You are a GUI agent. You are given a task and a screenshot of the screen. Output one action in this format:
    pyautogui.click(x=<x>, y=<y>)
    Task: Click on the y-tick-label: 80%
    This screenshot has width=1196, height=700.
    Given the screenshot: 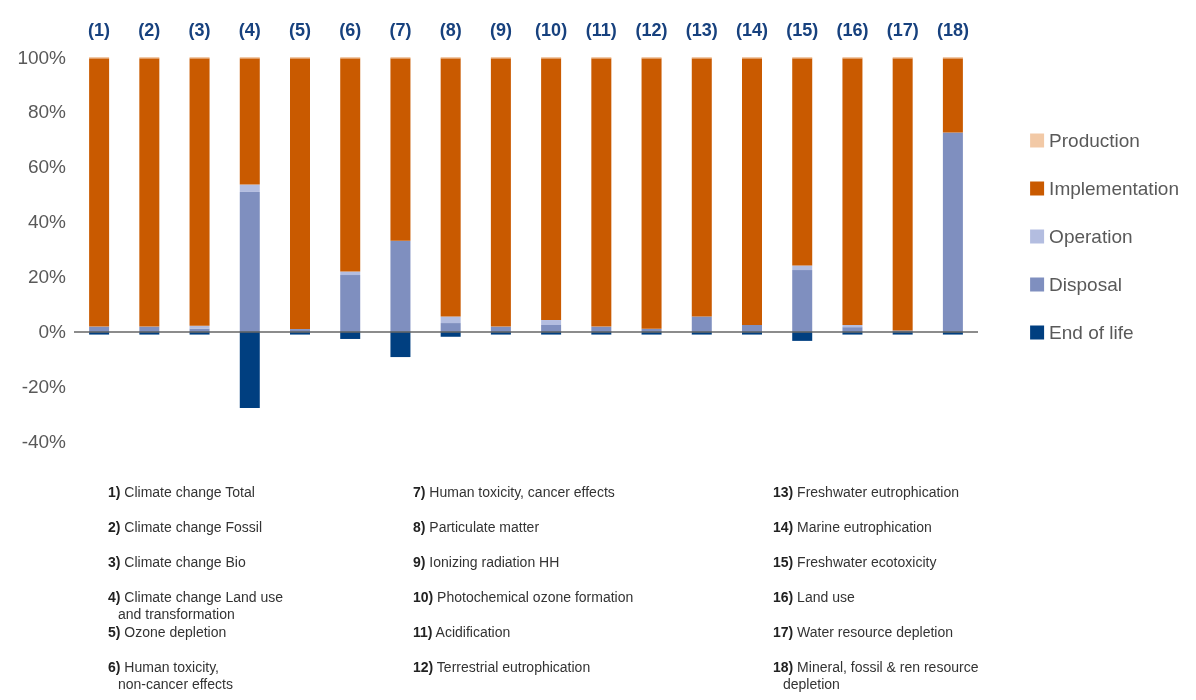 What is the action you would take?
    pyautogui.click(x=47, y=112)
    